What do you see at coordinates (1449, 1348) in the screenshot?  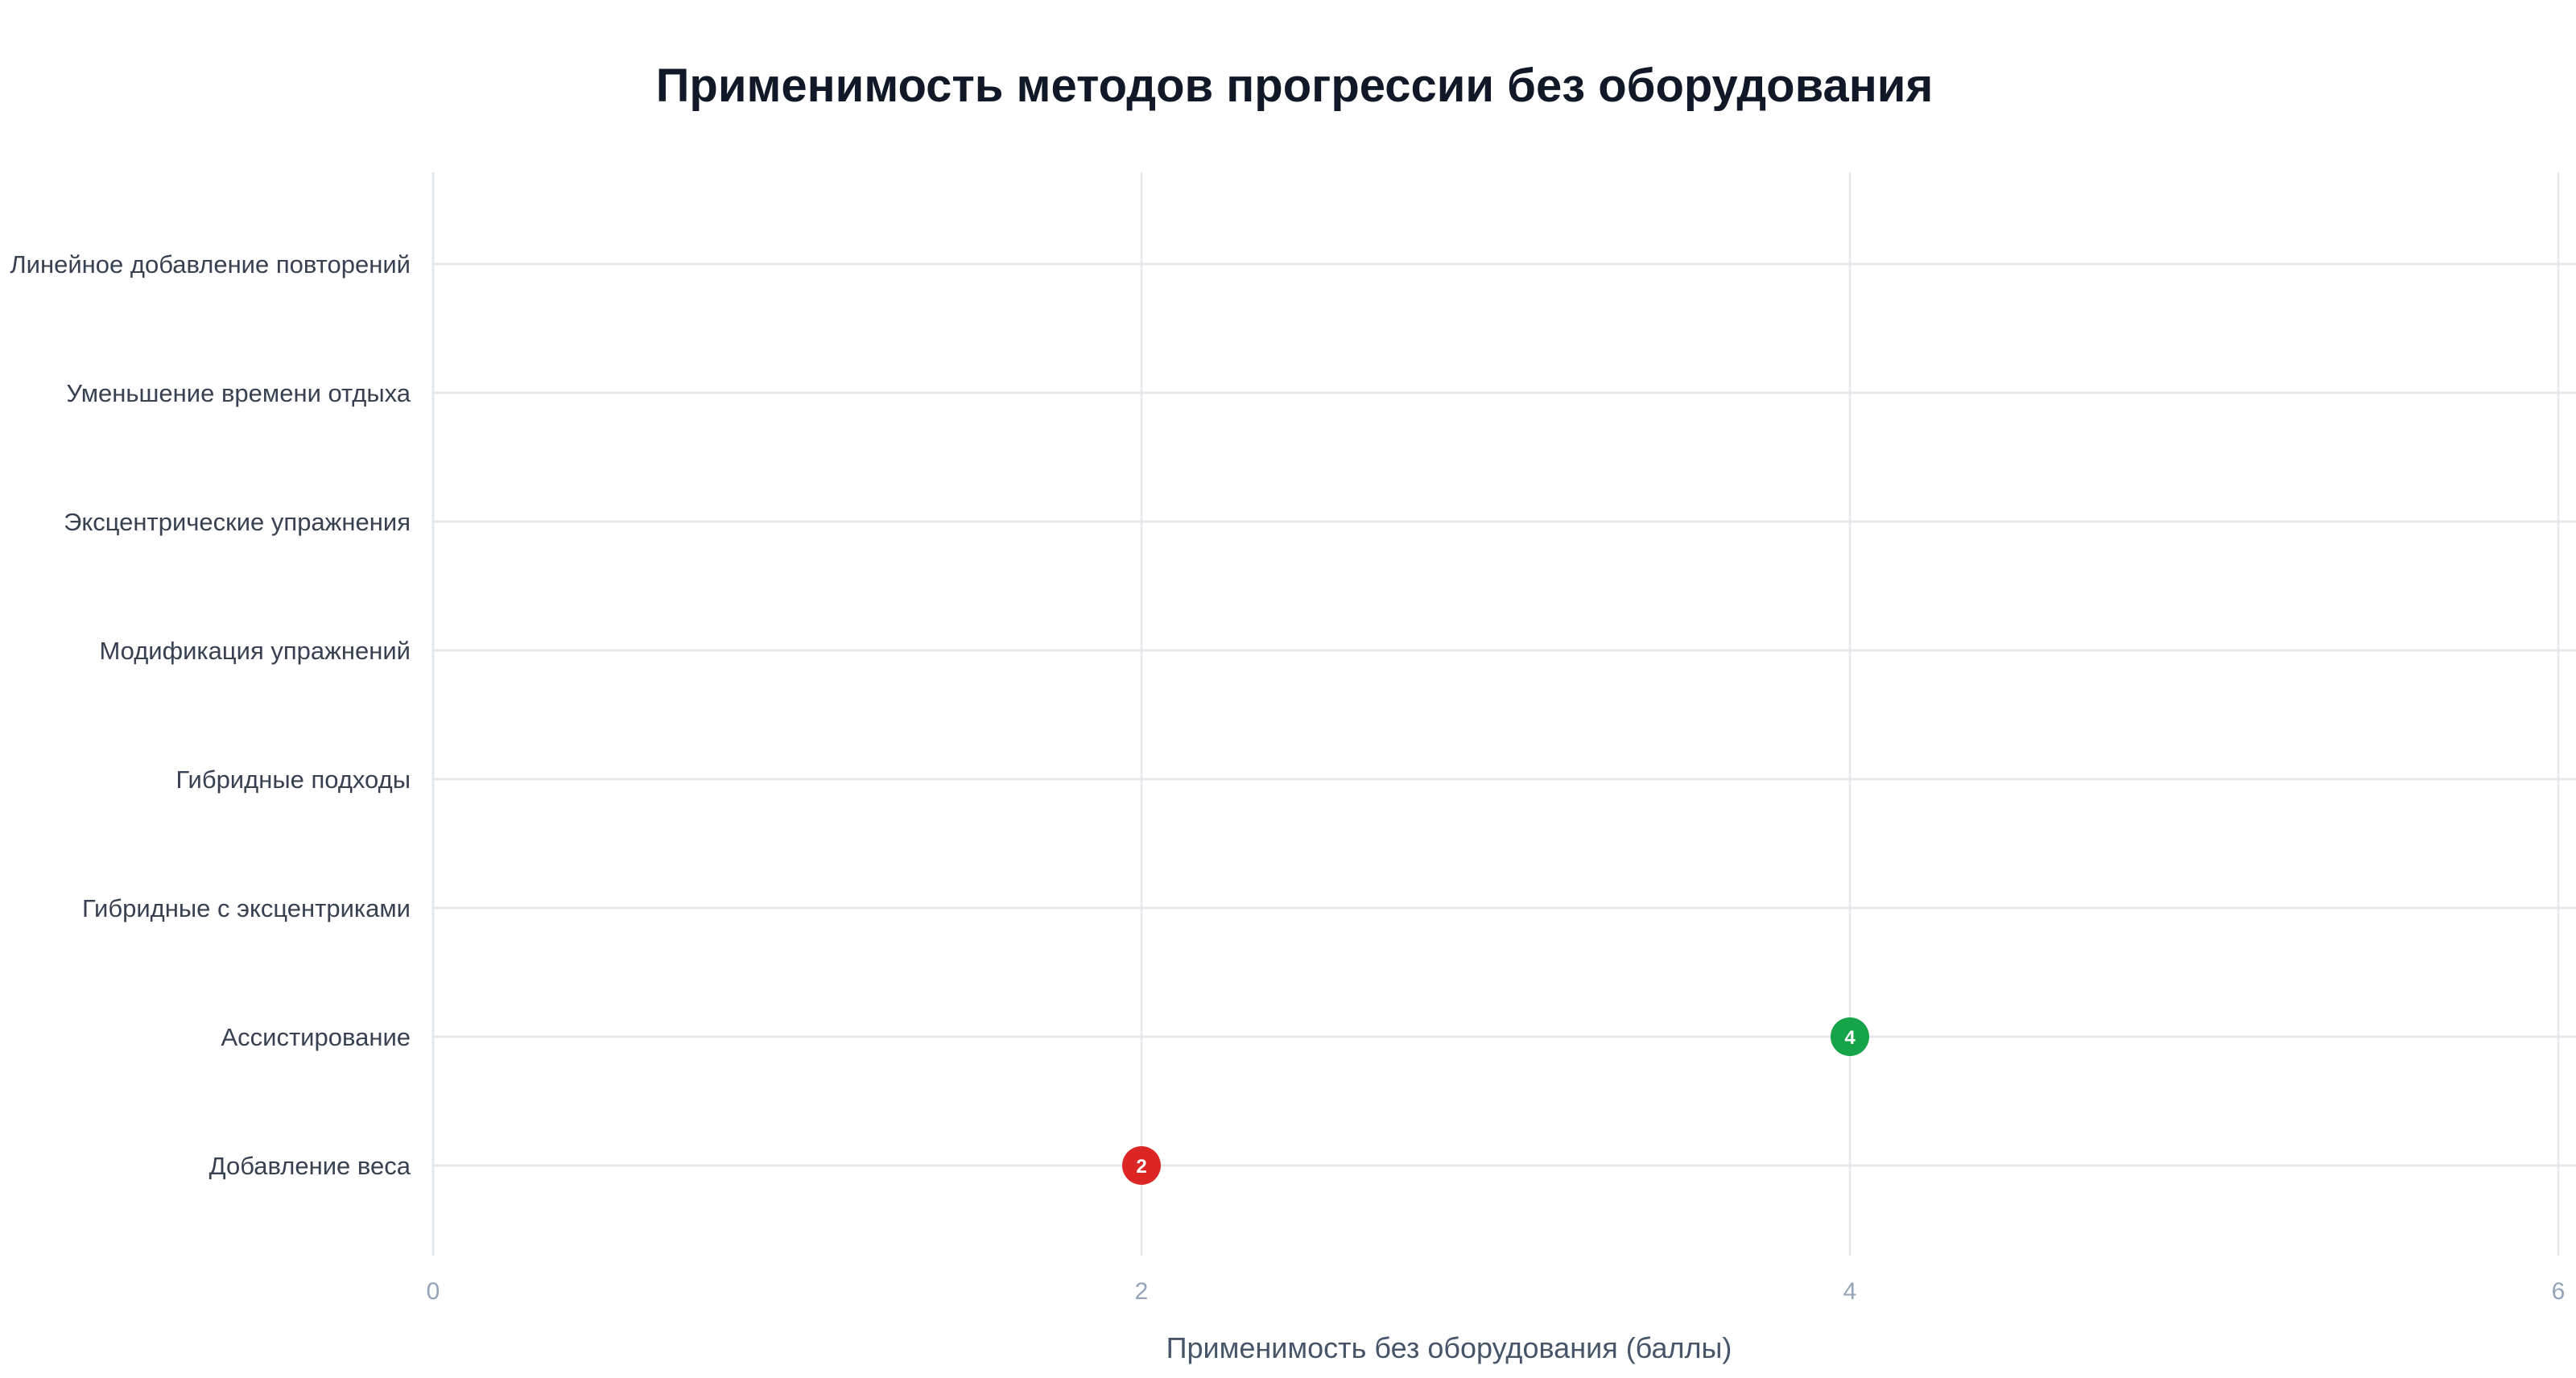 I see `x-axis-title: Применимость без оборудования (баллы)` at bounding box center [1449, 1348].